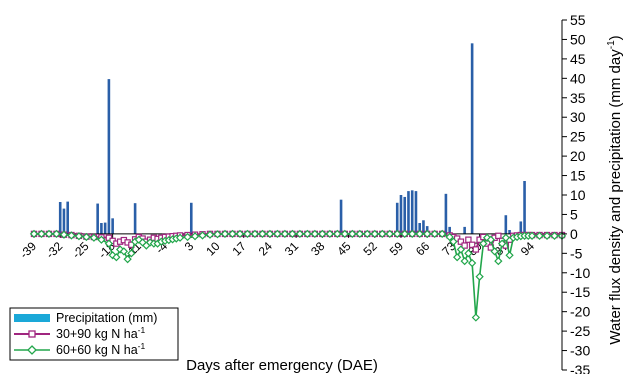 The width and height of the screenshot is (625, 374). I want to click on y-axis-title-close: ), so click(615, 37).